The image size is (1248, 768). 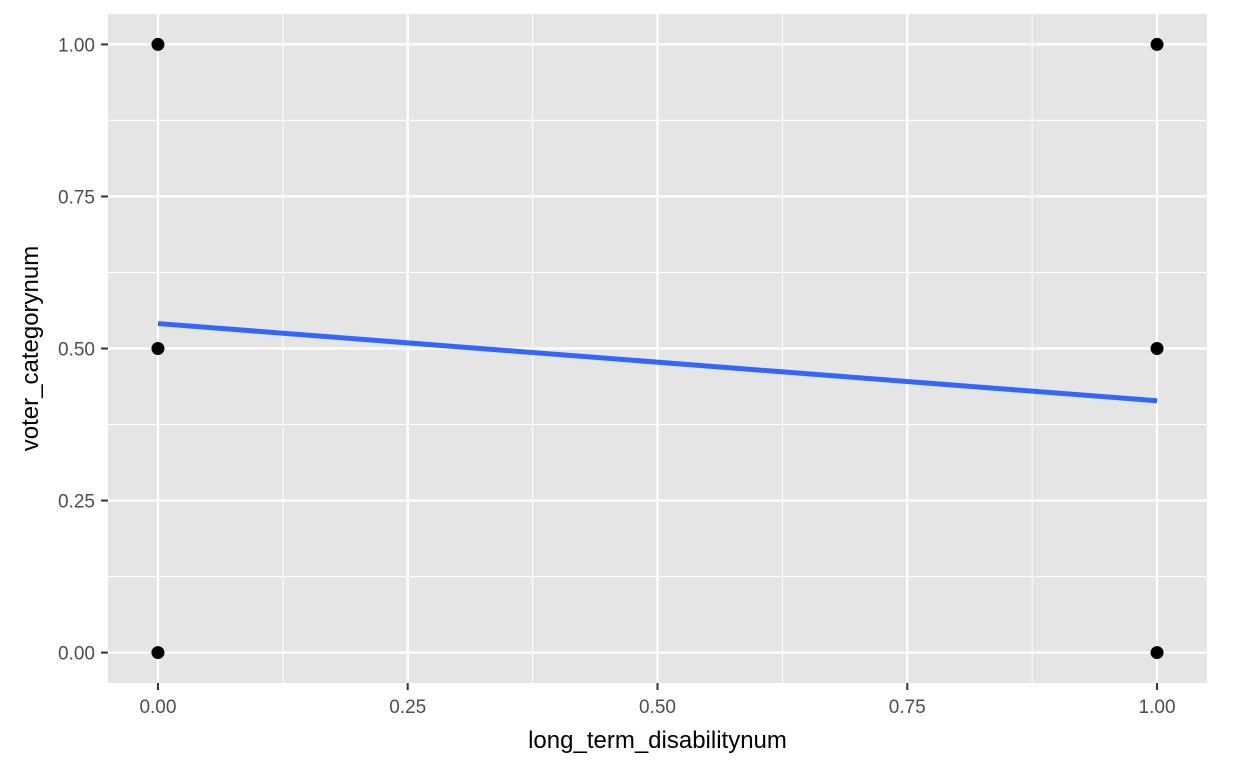 I want to click on x-axis-title: long_term_disabilitynum, so click(x=657, y=740).